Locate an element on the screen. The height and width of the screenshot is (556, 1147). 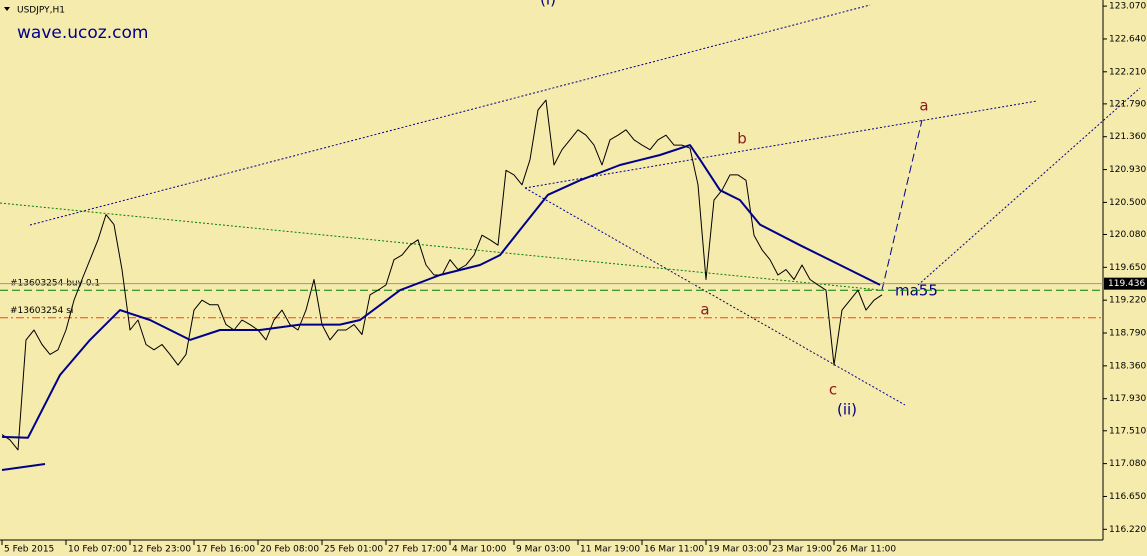
y-tick-label: 116.220 is located at coordinates (1127, 530).